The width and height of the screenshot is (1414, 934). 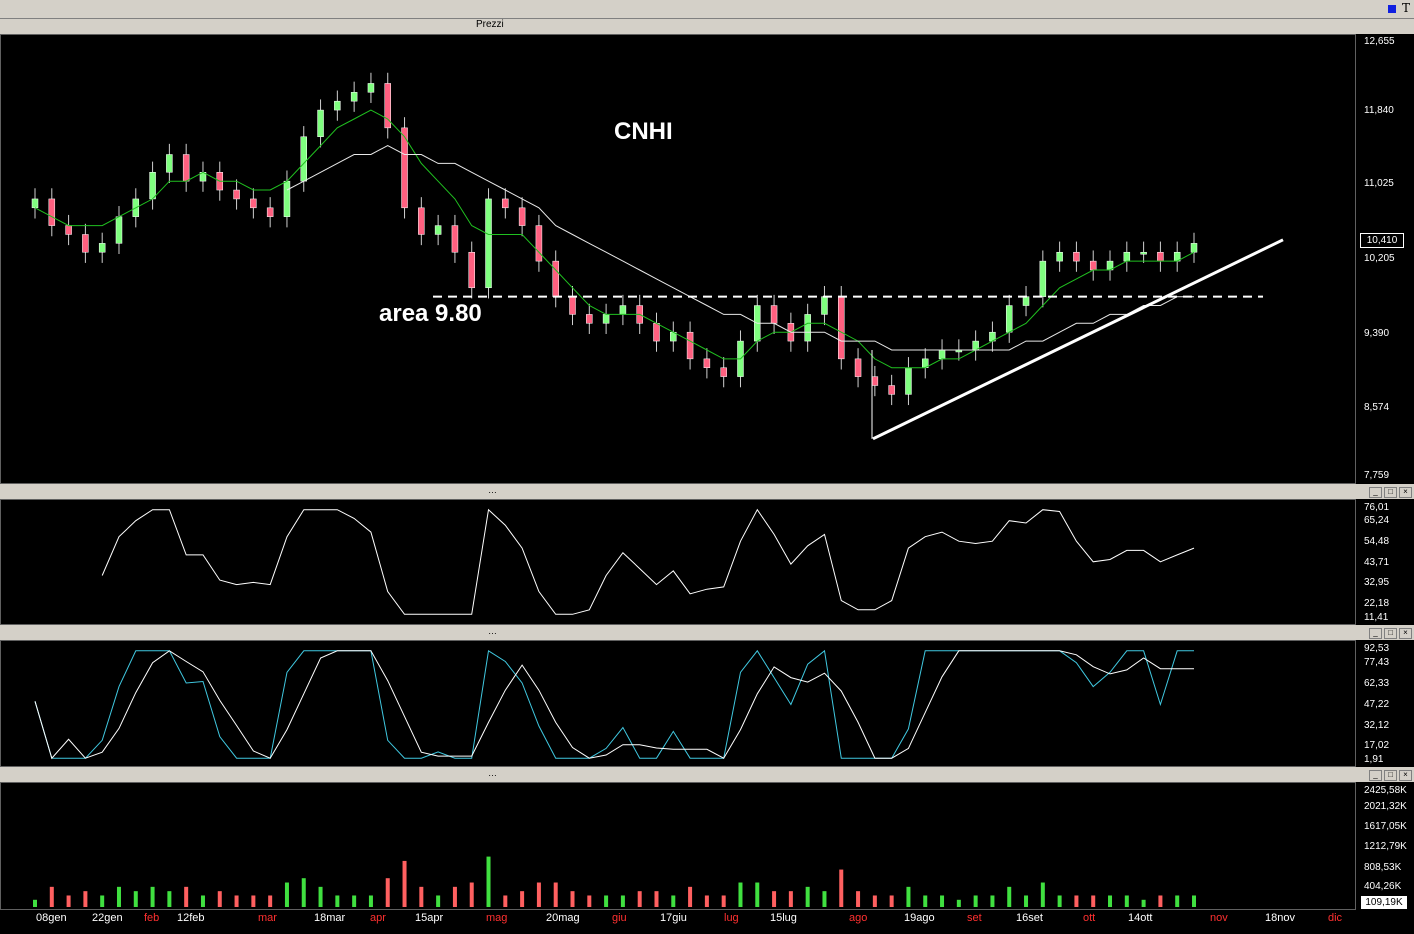 I want to click on window-toolbar: T, so click(x=707, y=9).